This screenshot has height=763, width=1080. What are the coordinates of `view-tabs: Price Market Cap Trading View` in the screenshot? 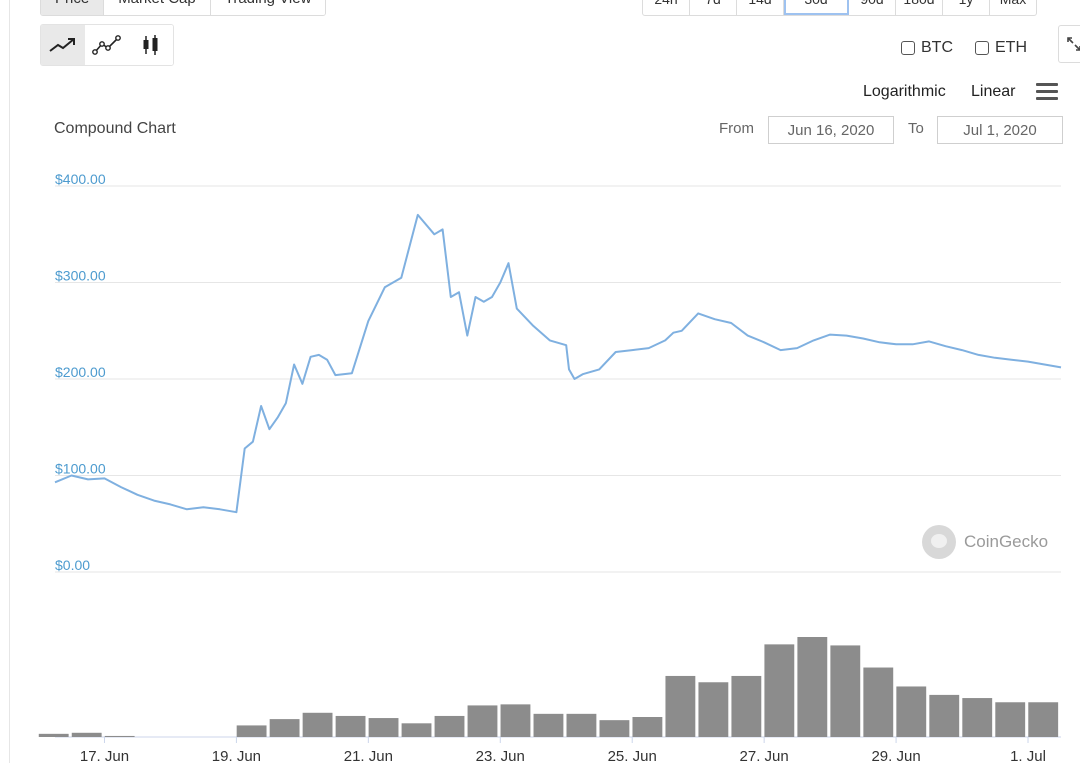 It's located at (183, 8).